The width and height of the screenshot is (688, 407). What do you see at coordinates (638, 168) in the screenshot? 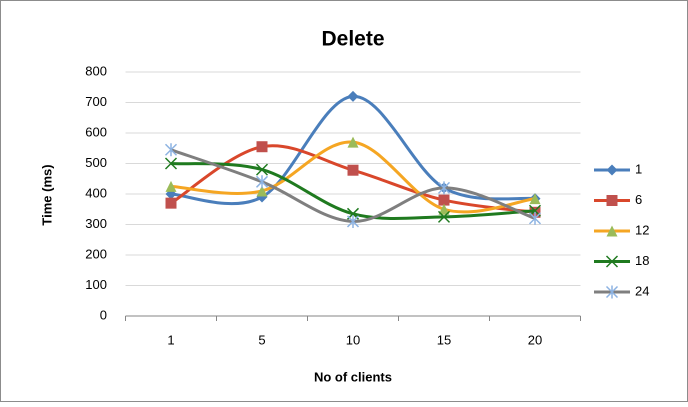
I see `legend-label: 1` at bounding box center [638, 168].